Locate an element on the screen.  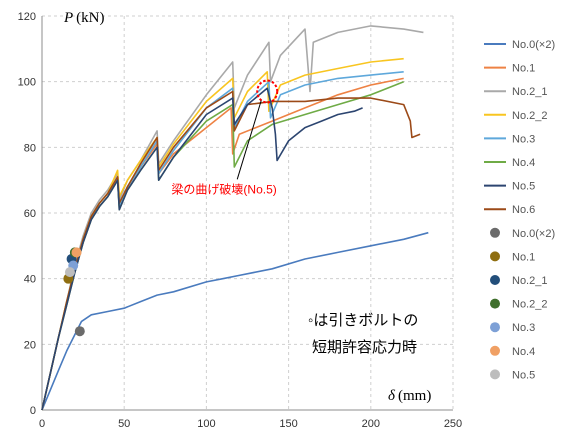
y-tick-label-2: 40 is located at coordinates (30, 280).